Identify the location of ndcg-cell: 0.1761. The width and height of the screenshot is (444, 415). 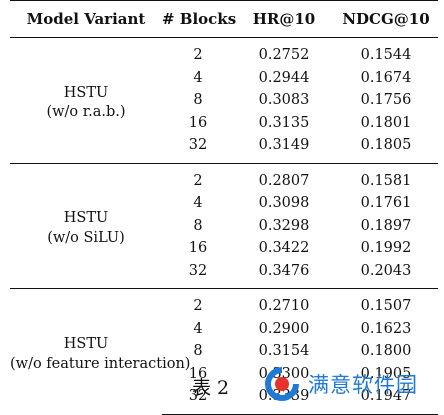
(386, 203).